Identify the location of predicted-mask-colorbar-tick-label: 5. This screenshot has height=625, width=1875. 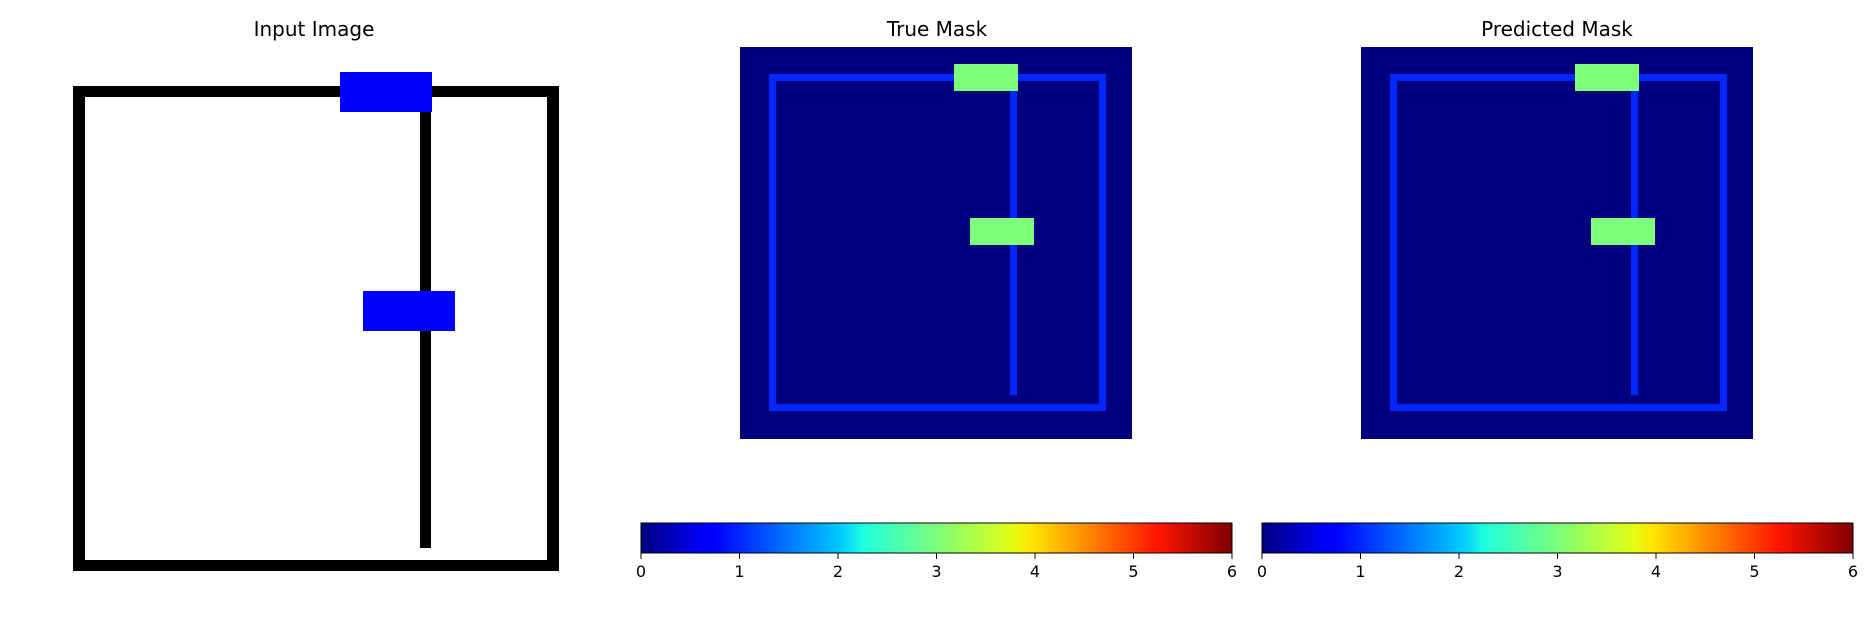
(1754, 571).